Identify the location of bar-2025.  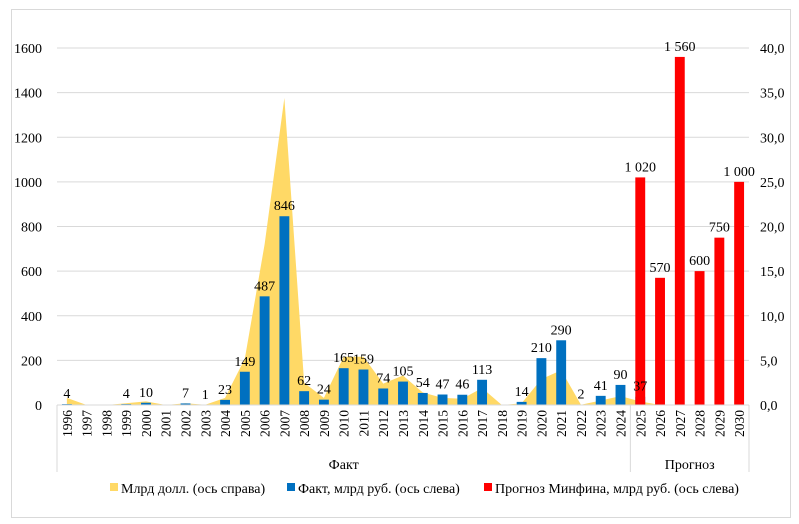
(640, 291).